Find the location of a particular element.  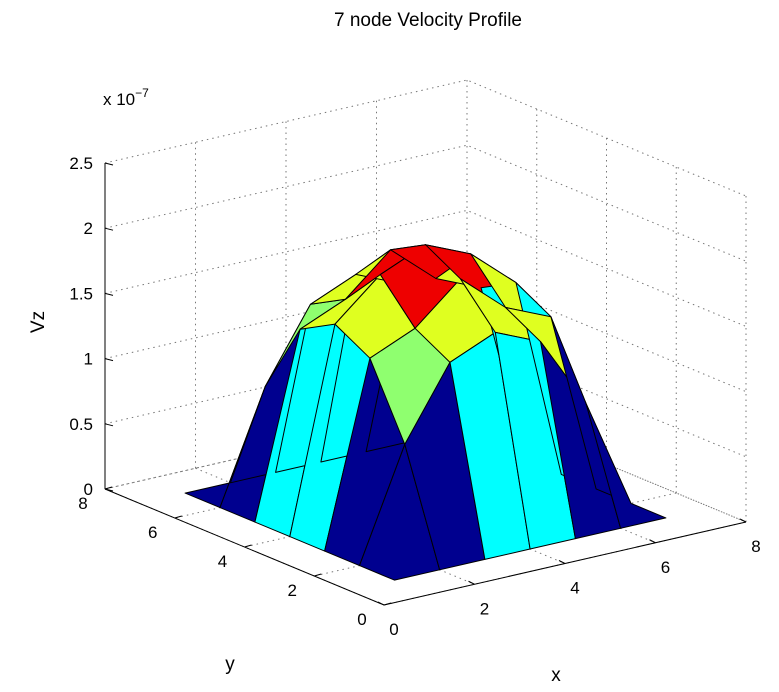

x-tick-label-2: 4 is located at coordinates (574, 588).